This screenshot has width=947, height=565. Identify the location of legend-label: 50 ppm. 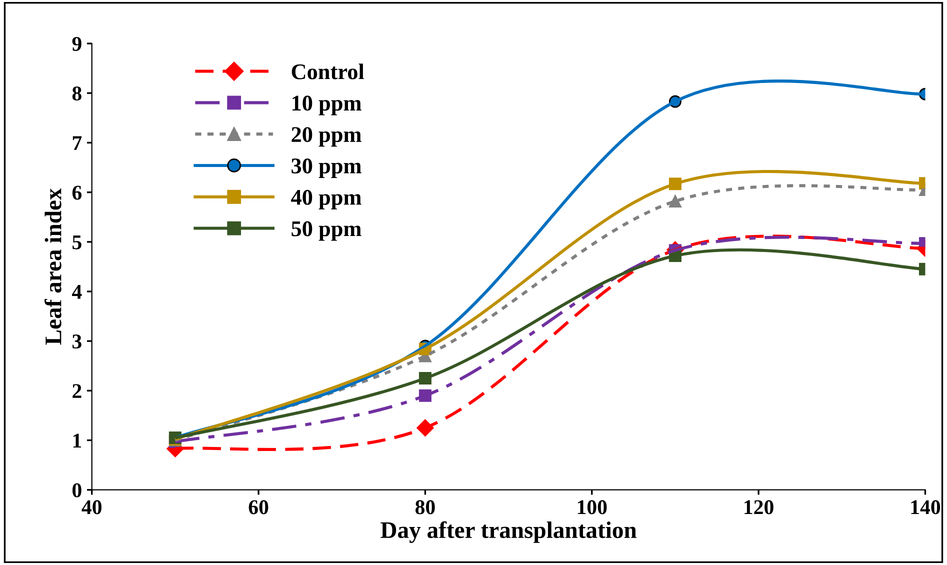
(327, 231).